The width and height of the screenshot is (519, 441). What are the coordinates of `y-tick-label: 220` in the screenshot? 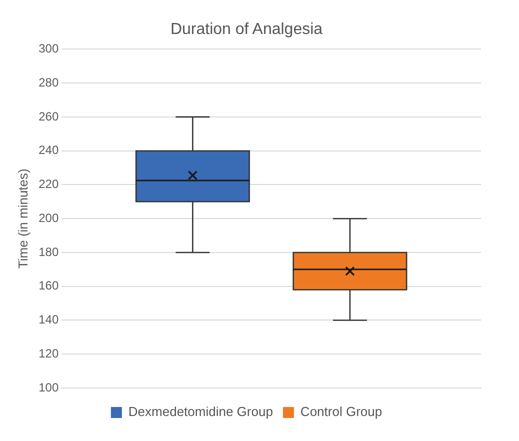 It's located at (48, 184).